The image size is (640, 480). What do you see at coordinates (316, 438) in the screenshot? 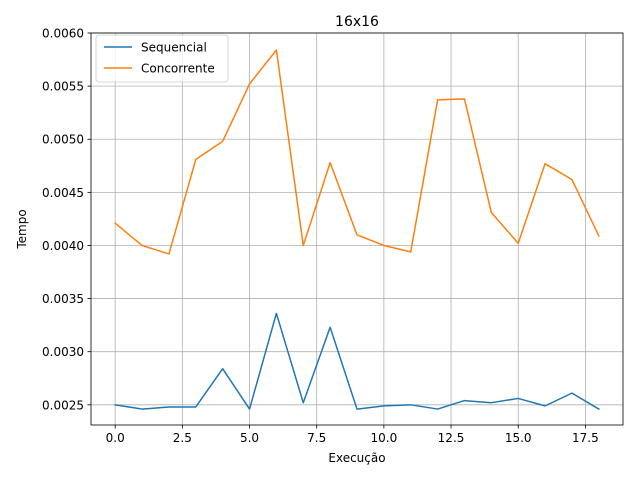
I see `x-tick-label: 7.5` at bounding box center [316, 438].